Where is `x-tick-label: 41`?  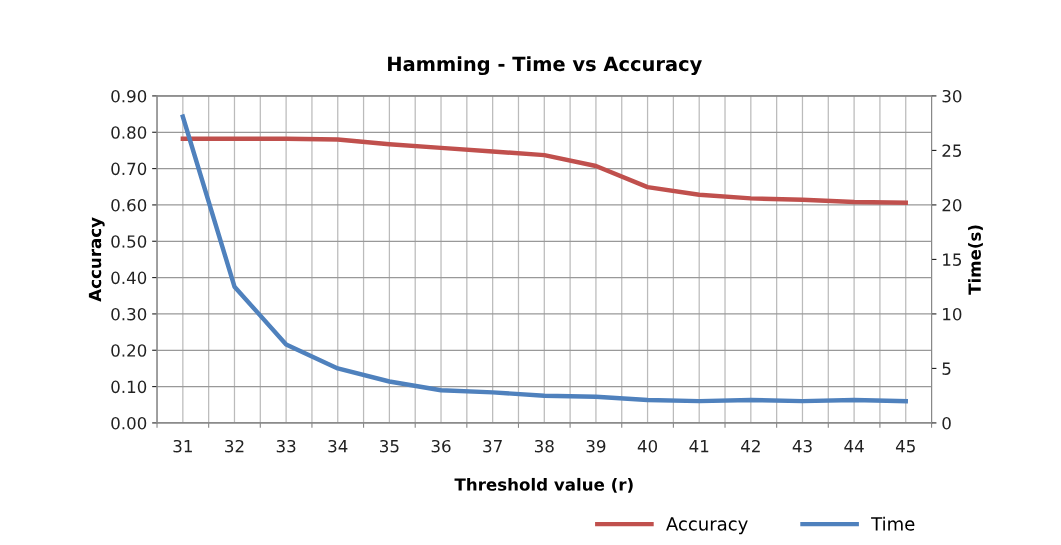 x-tick-label: 41 is located at coordinates (699, 446).